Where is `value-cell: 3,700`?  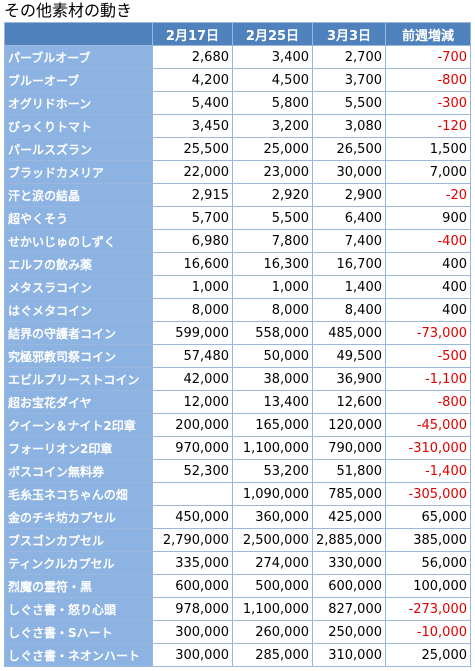
value-cell: 3,700 is located at coordinates (349, 80).